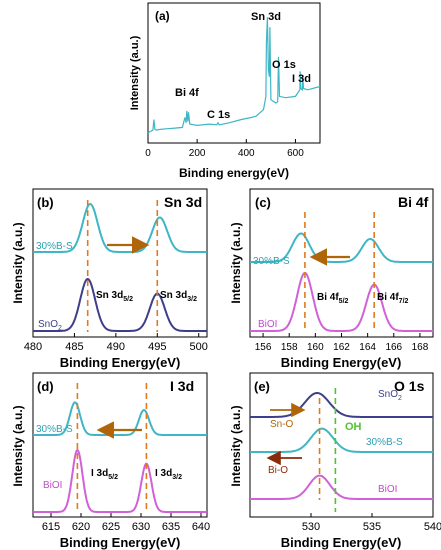 The image size is (441, 550). I want to click on x-tick-label: 158, so click(289, 347).